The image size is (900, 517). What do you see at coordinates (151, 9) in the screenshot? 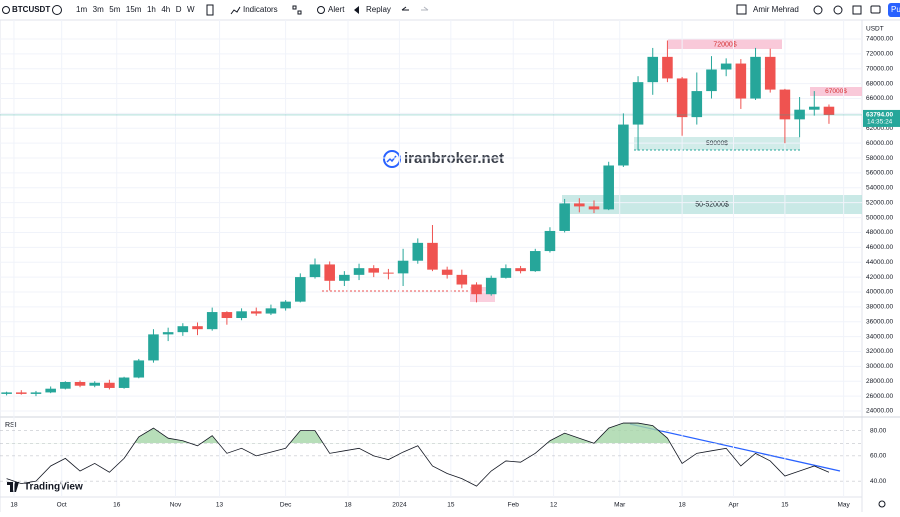
I see `interval-button: 1h` at bounding box center [151, 9].